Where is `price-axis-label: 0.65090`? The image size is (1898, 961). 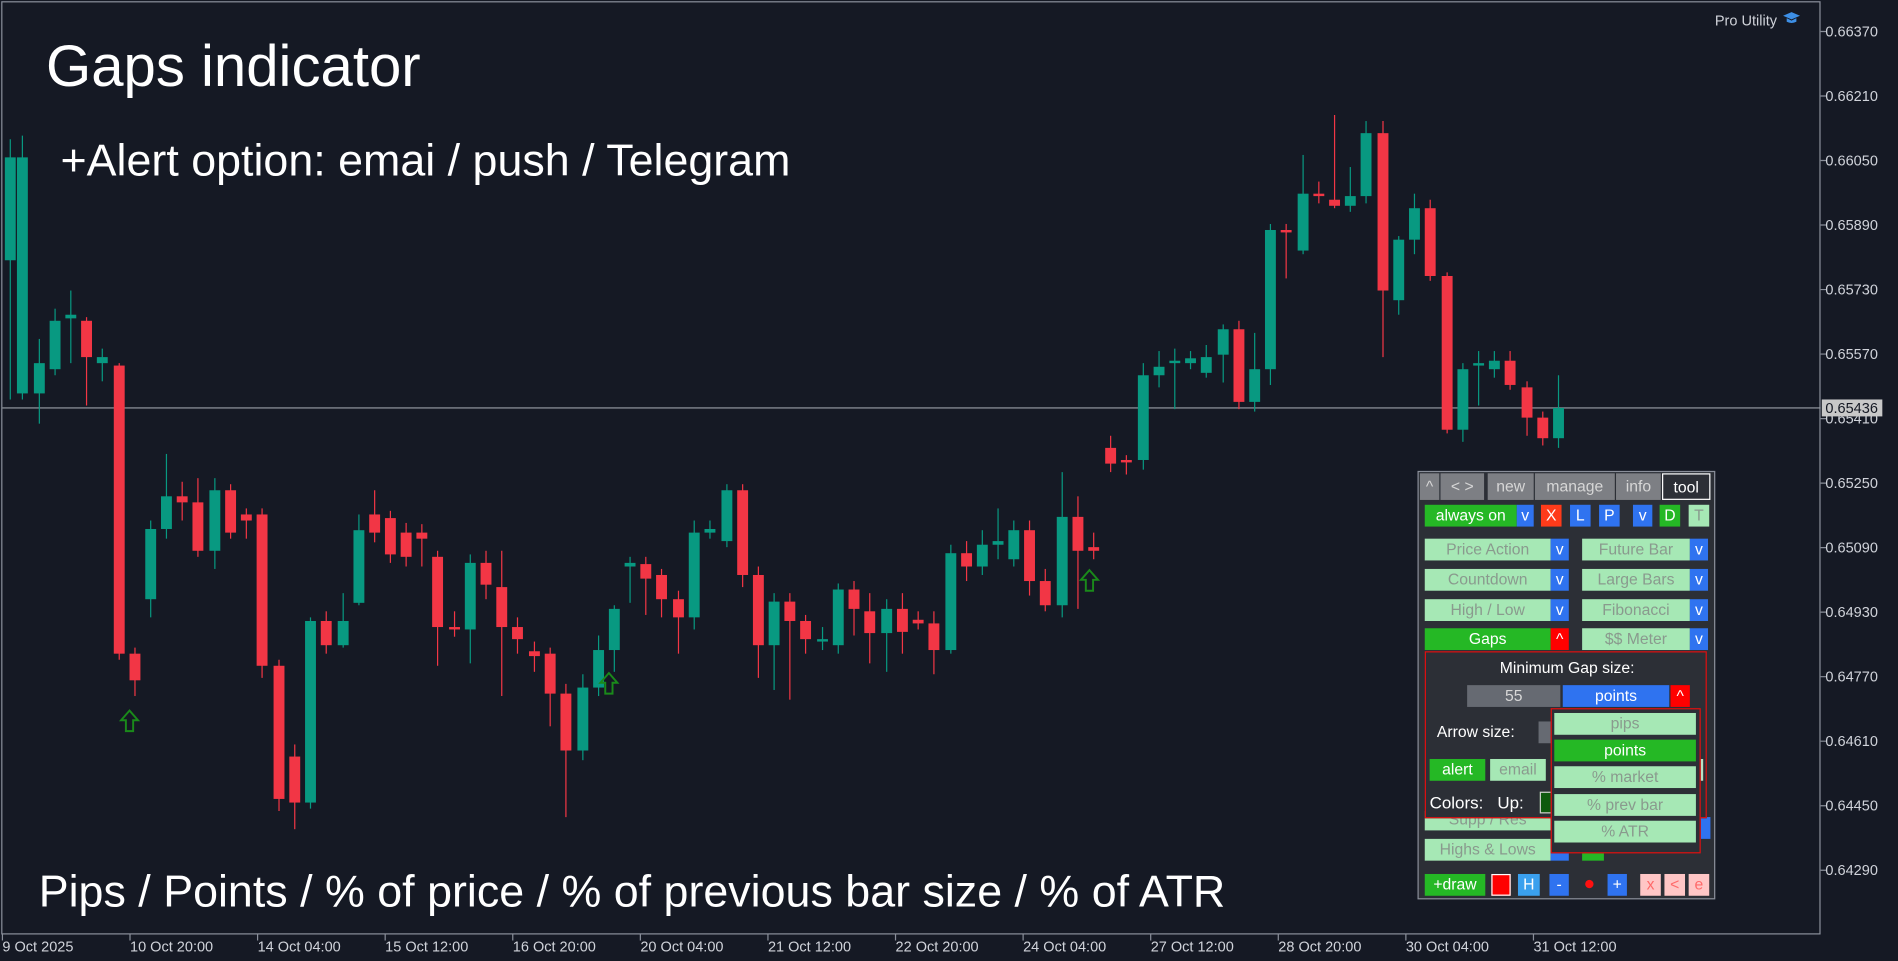 price-axis-label: 0.65090 is located at coordinates (1851, 548).